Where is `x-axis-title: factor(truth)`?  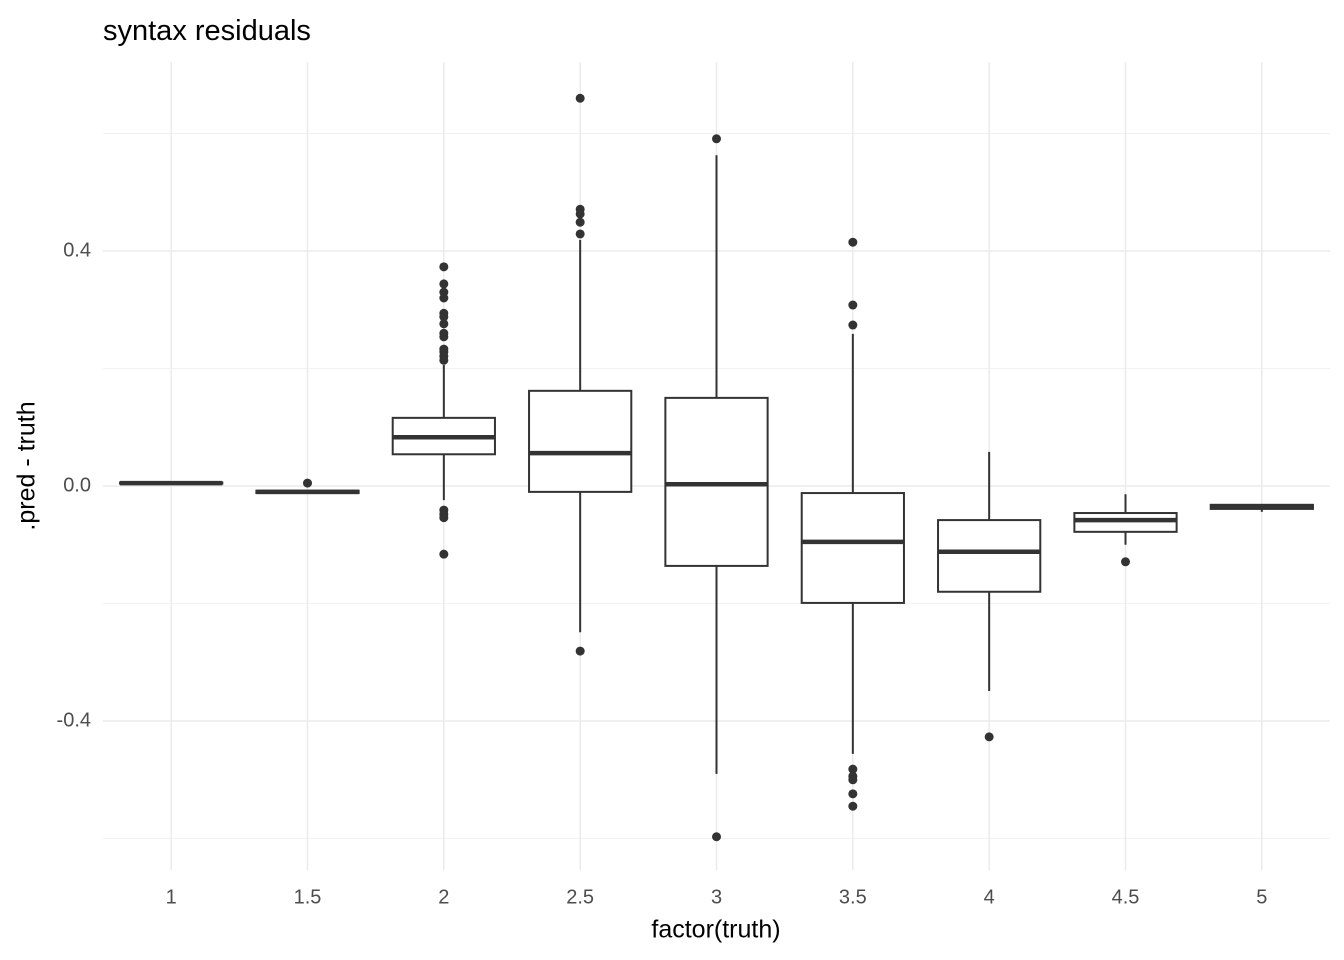 x-axis-title: factor(truth) is located at coordinates (715, 930).